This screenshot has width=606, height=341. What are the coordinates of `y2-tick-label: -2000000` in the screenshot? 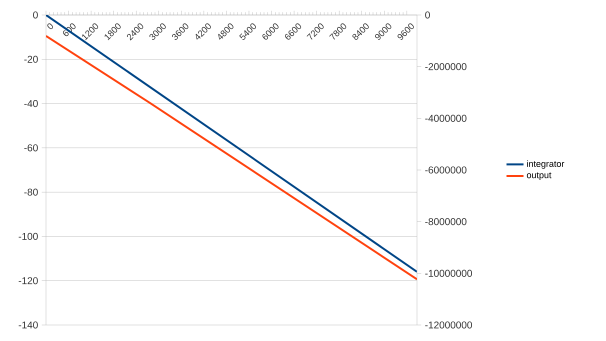 It's located at (445, 66).